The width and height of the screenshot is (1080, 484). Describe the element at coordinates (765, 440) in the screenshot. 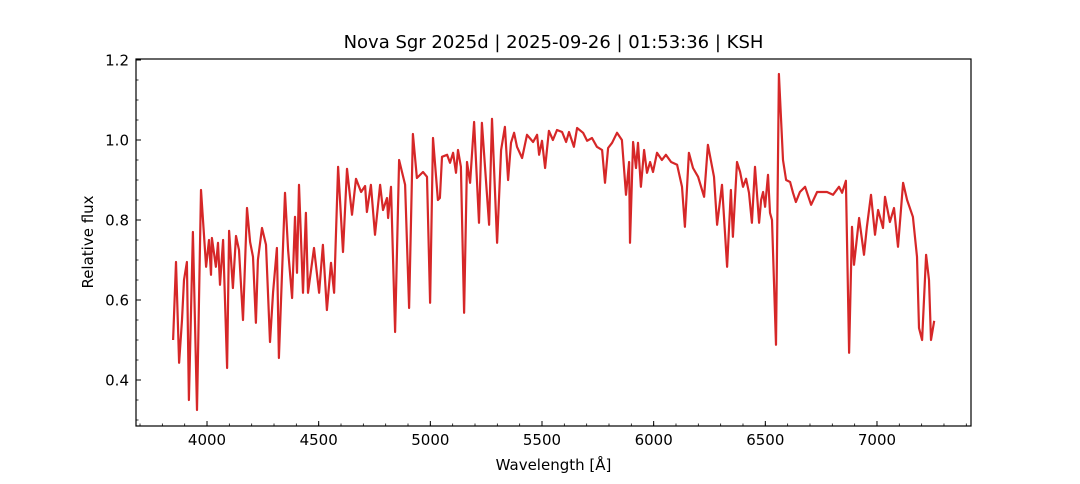

I see `x-tick-label: 6500` at that location.